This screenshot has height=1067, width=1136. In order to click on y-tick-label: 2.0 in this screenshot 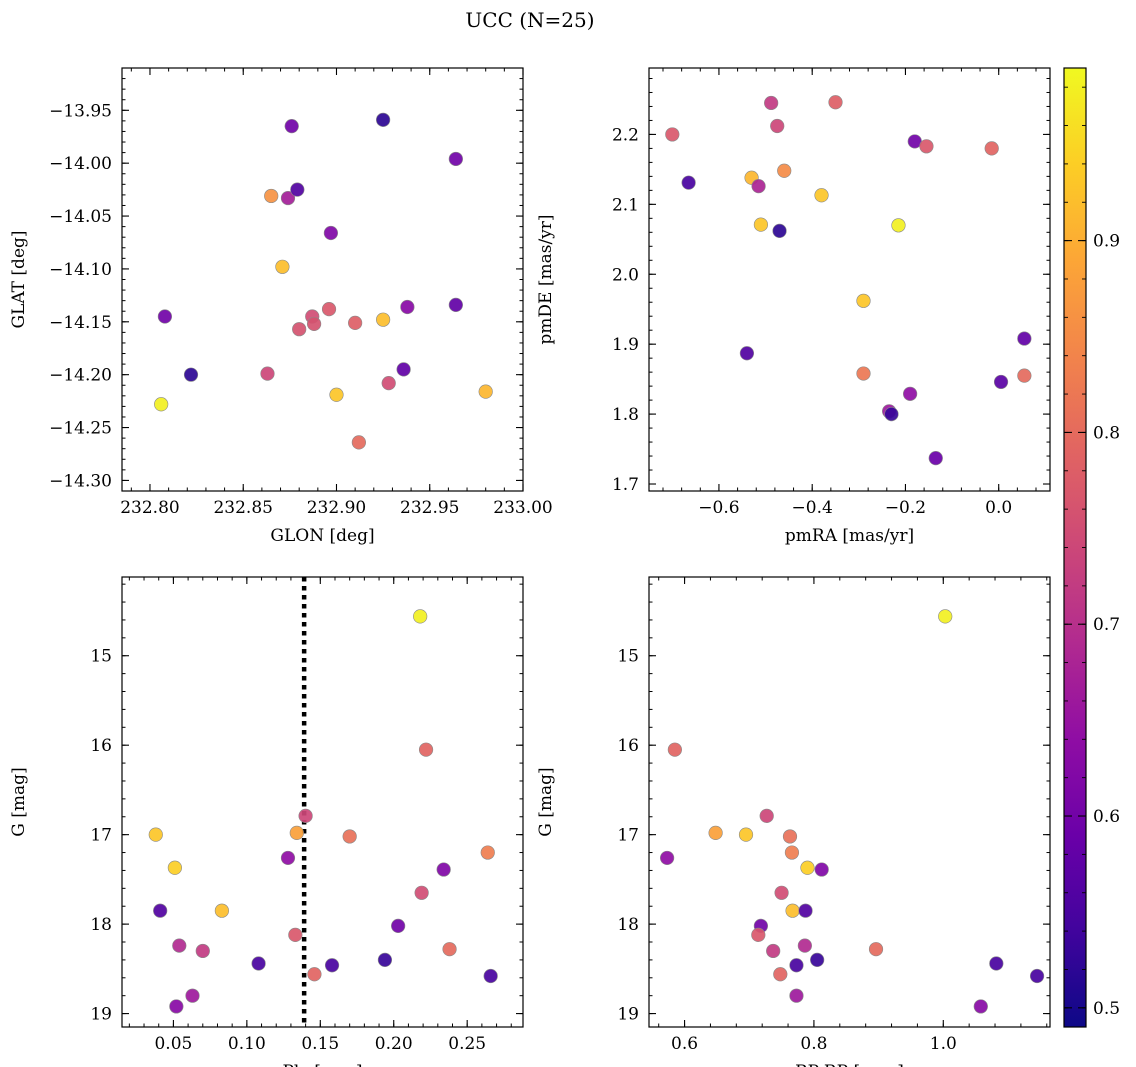, I will do `click(625, 275)`.